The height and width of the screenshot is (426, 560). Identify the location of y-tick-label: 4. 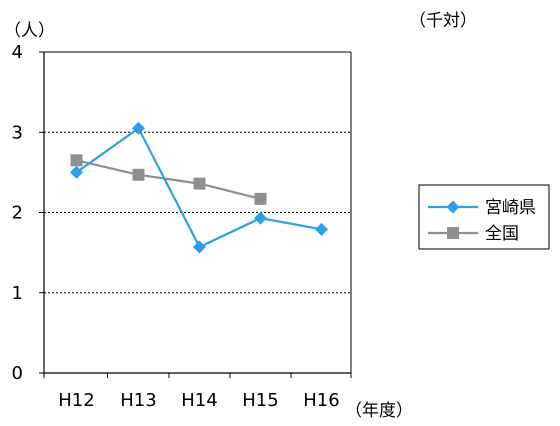
(17, 52).